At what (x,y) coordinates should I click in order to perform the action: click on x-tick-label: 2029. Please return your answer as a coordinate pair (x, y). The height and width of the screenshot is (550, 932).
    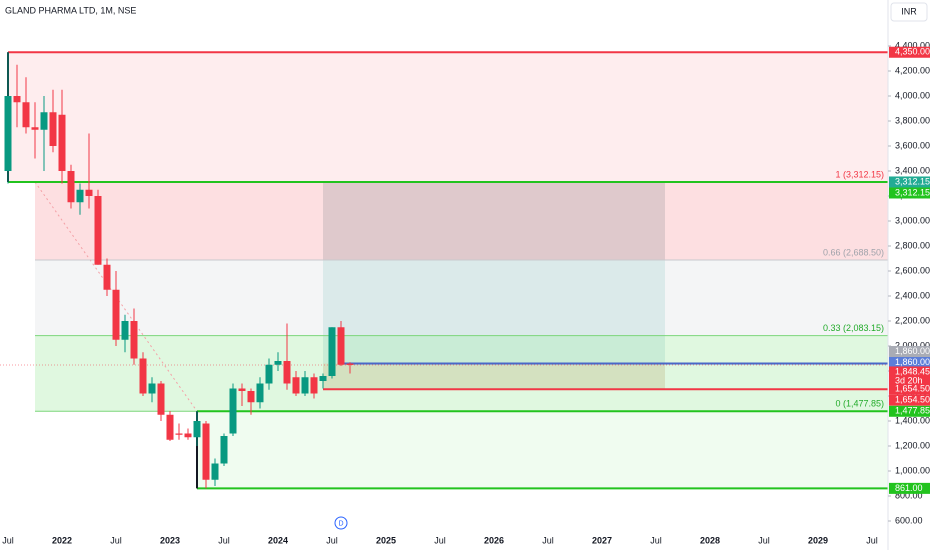
    Looking at the image, I should click on (818, 540).